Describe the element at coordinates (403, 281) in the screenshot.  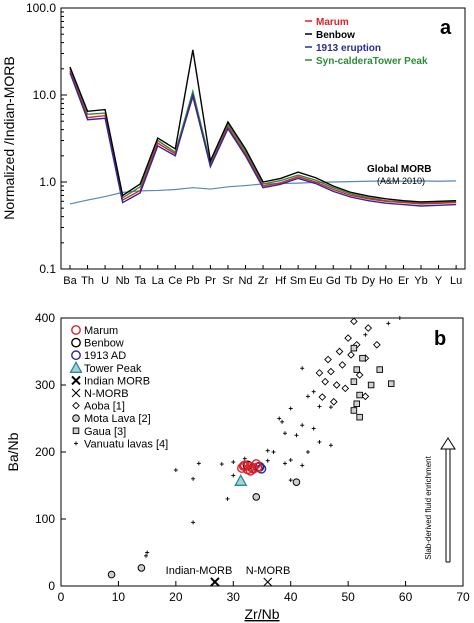
I see `x-tick-label: Er` at that location.